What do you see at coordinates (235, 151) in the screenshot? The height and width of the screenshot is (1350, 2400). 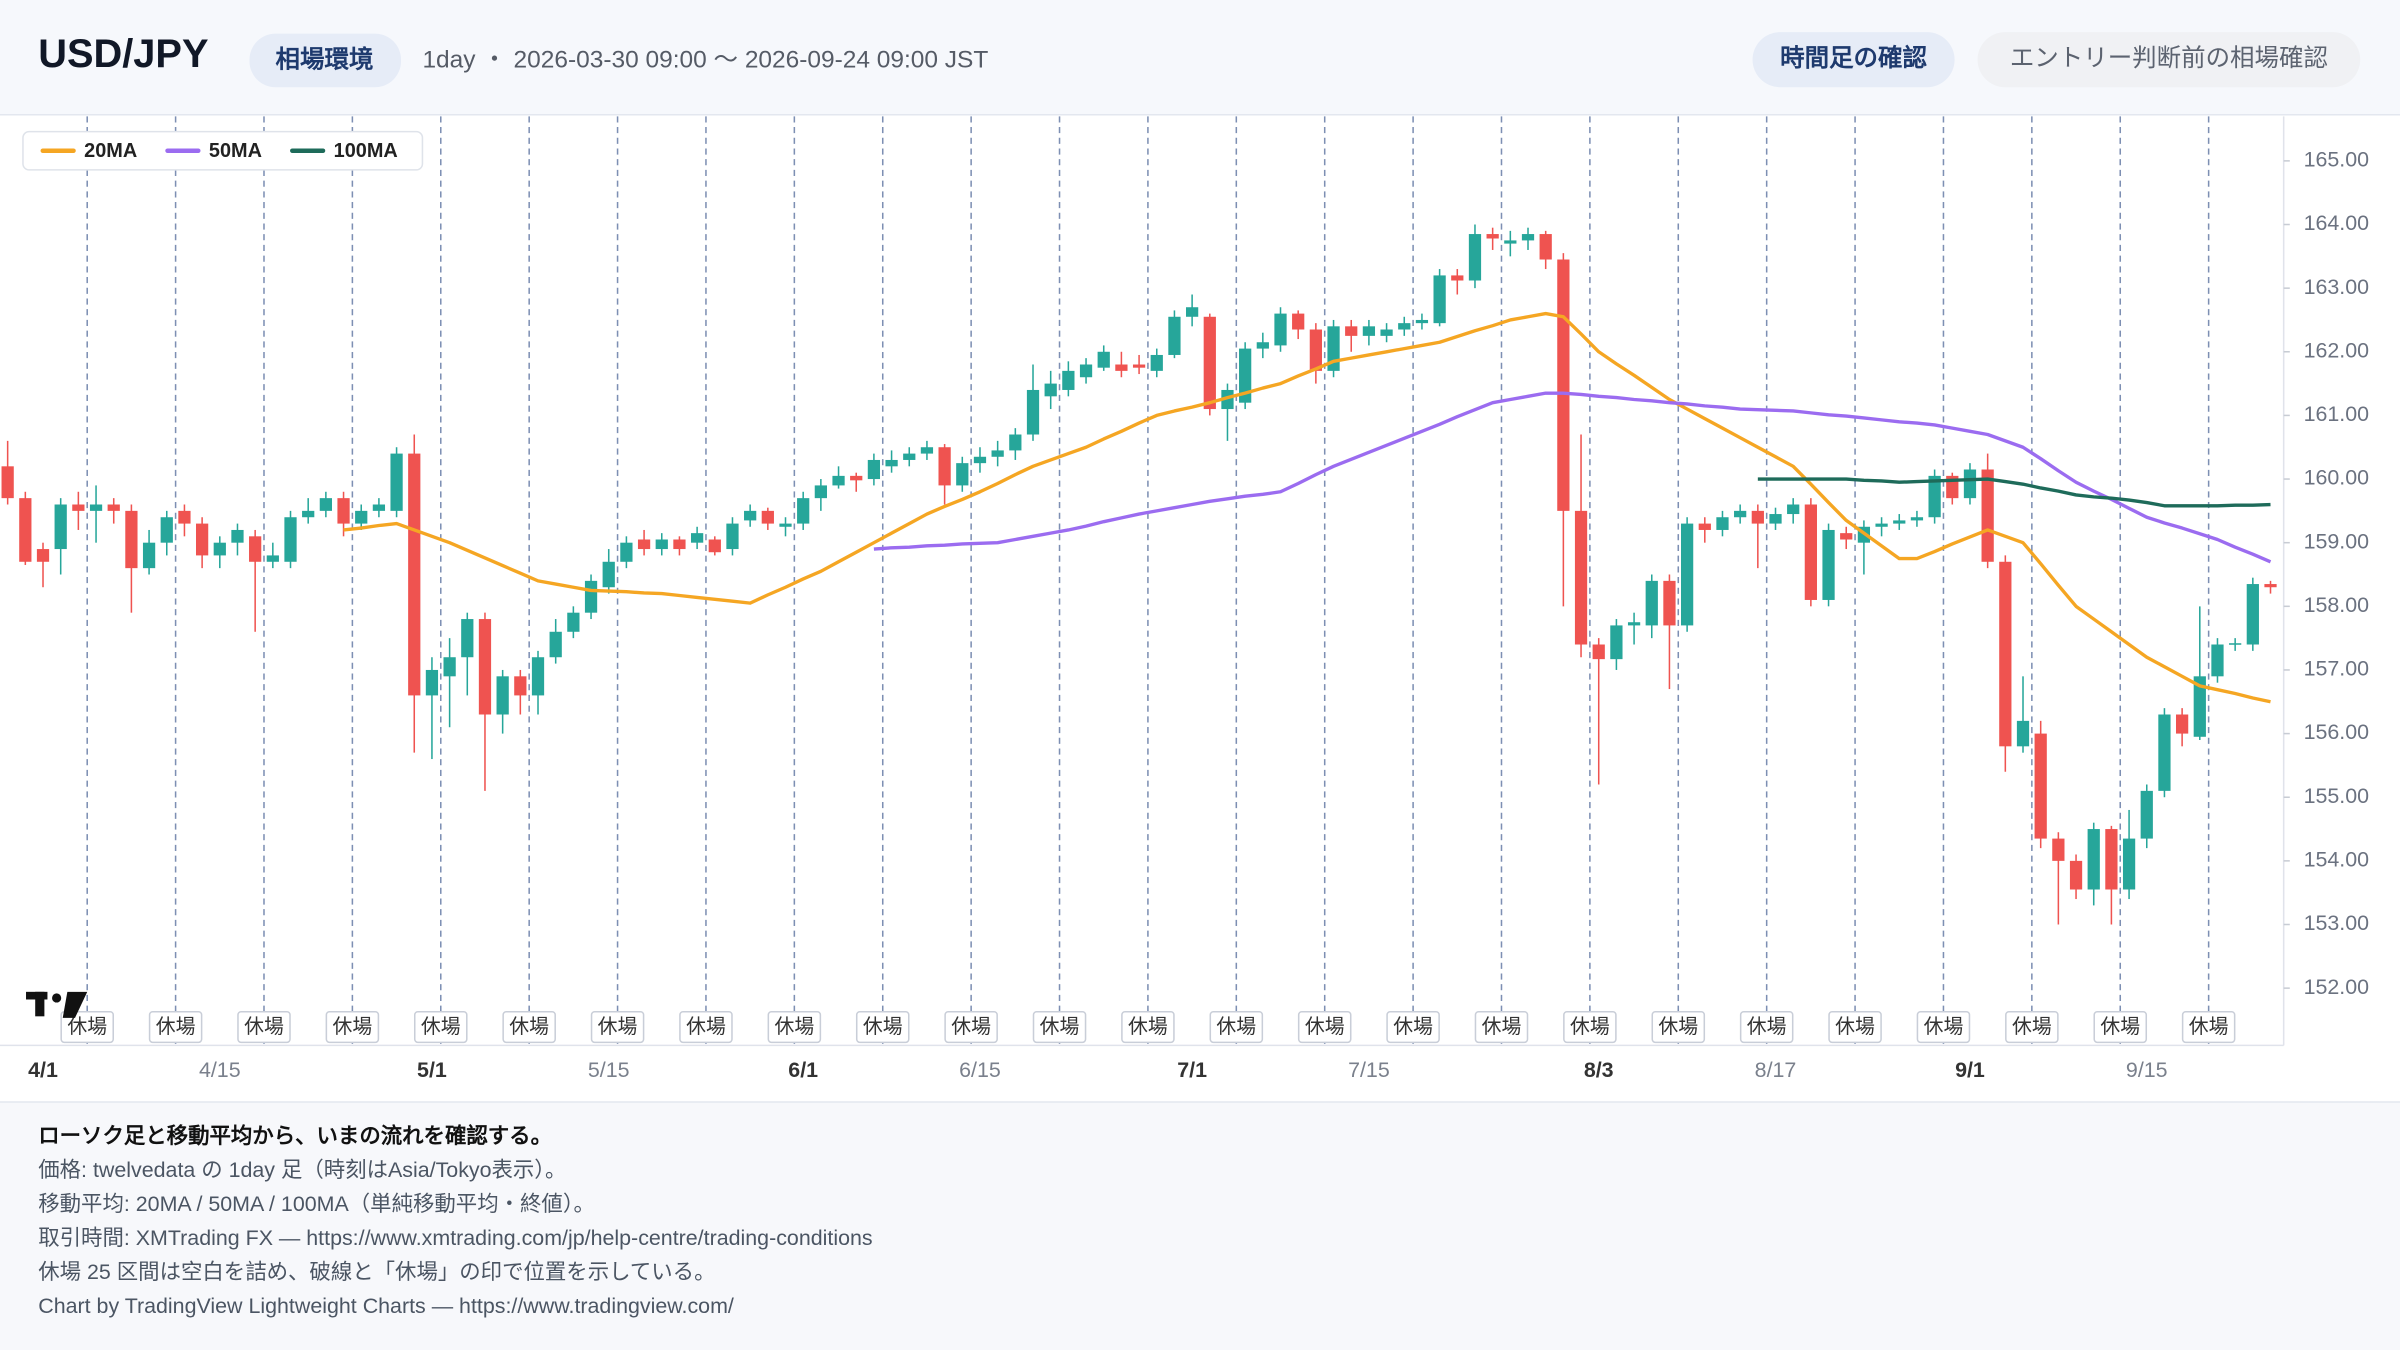 I see `legend-label: 50MA` at bounding box center [235, 151].